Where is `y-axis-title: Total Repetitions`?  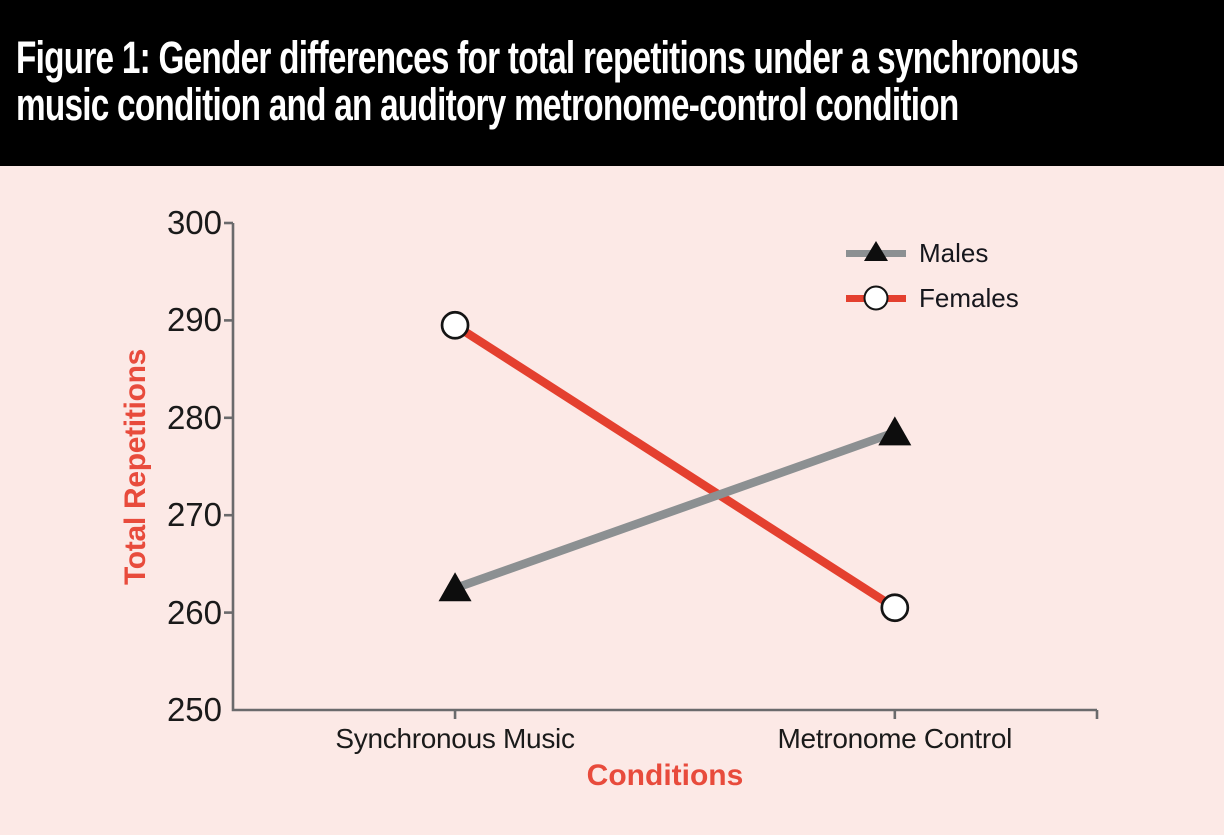 y-axis-title: Total Repetitions is located at coordinates (135, 467).